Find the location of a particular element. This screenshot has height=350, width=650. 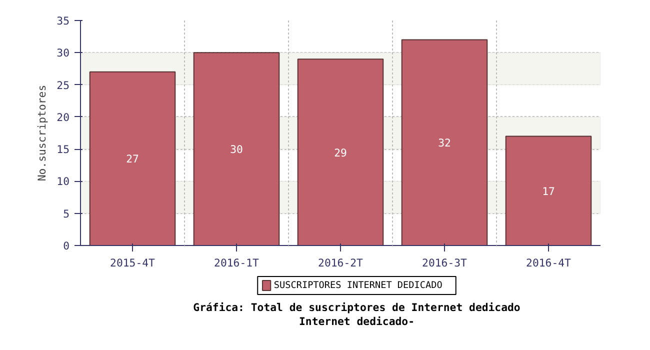

x-tick-label: 2016-1T is located at coordinates (237, 263).